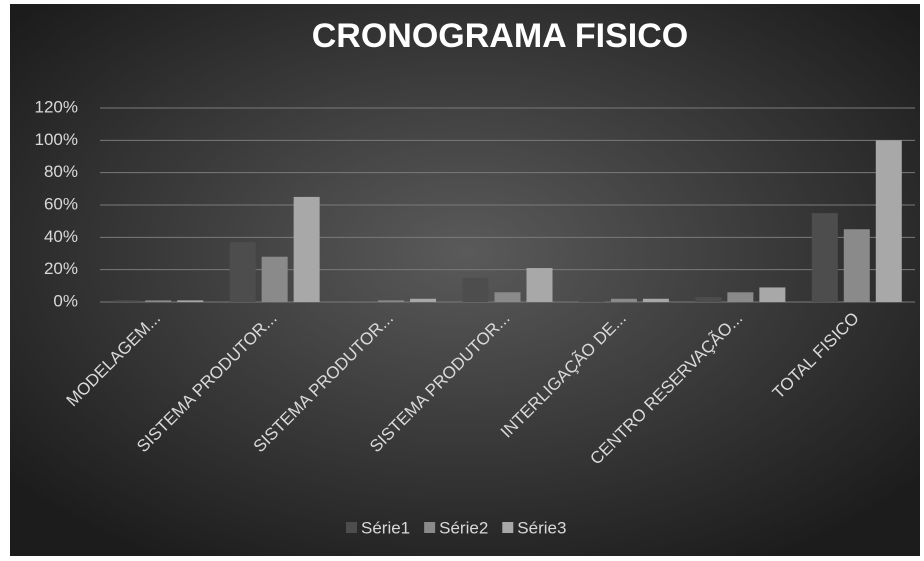 This screenshot has width=924, height=561. I want to click on y-tick-label: 40%, so click(61, 236).